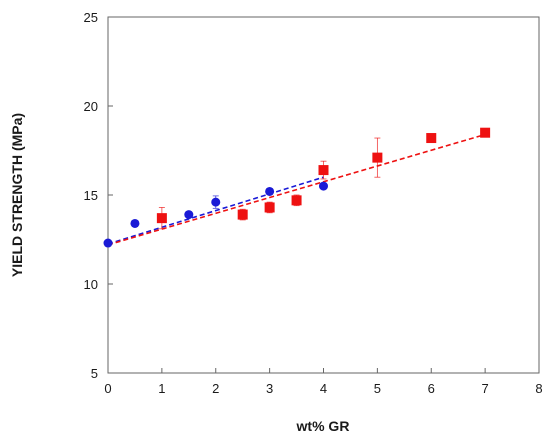 Image resolution: width=550 pixels, height=445 pixels. Describe the element at coordinates (538, 388) in the screenshot. I see `x-tick-label: 8` at that location.